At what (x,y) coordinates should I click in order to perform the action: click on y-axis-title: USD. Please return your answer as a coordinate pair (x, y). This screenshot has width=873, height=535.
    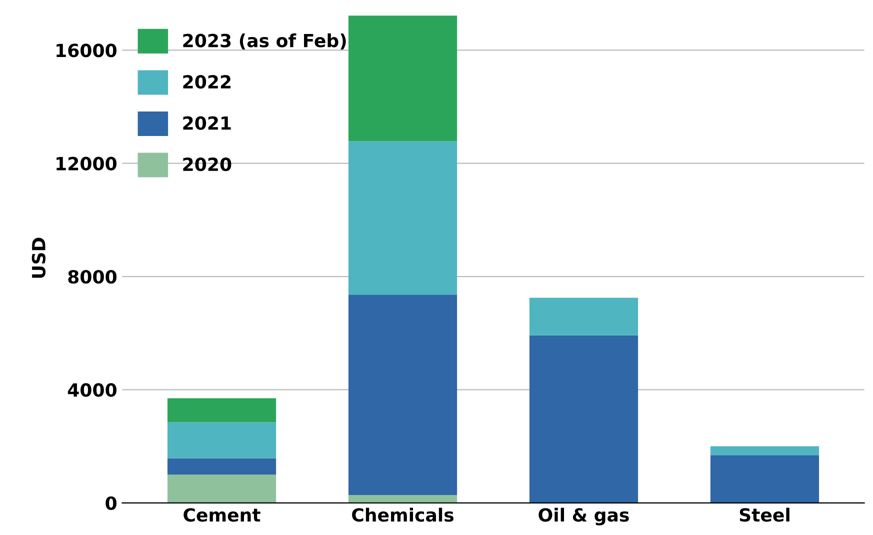
    Looking at the image, I should click on (39, 258).